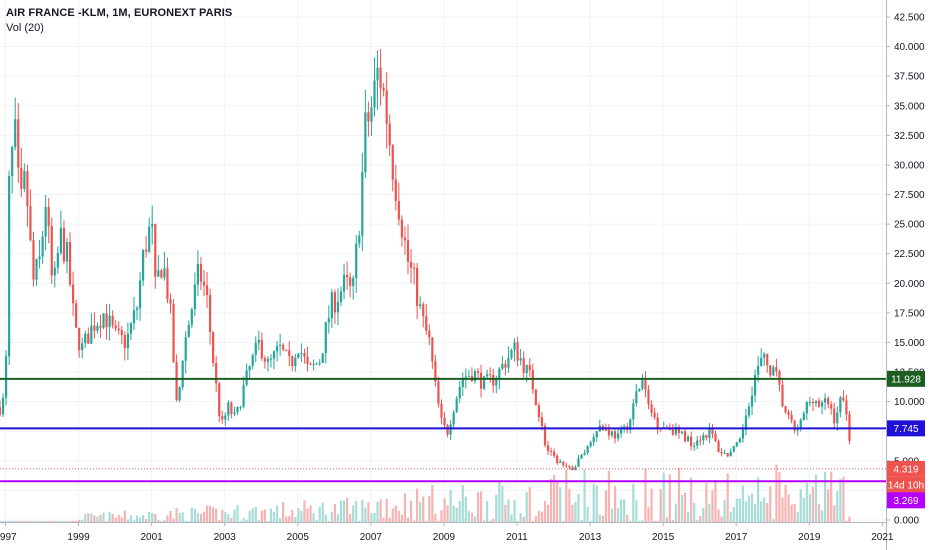 Image resolution: width=932 pixels, height=550 pixels. I want to click on x-tick-label: 2013, so click(590, 537).